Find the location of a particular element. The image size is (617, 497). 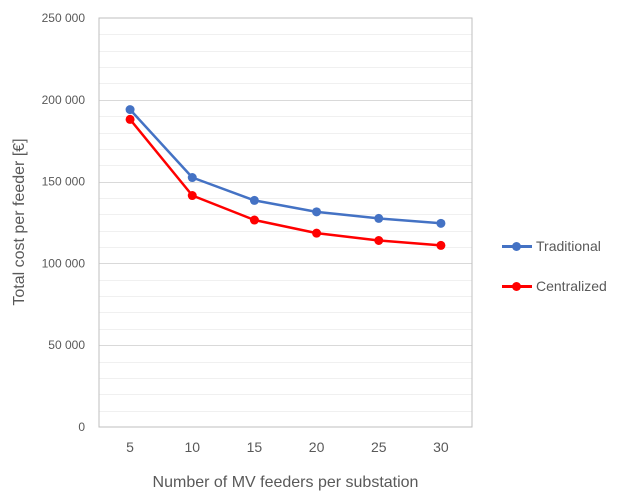

x-tick-label: 25 is located at coordinates (379, 447).